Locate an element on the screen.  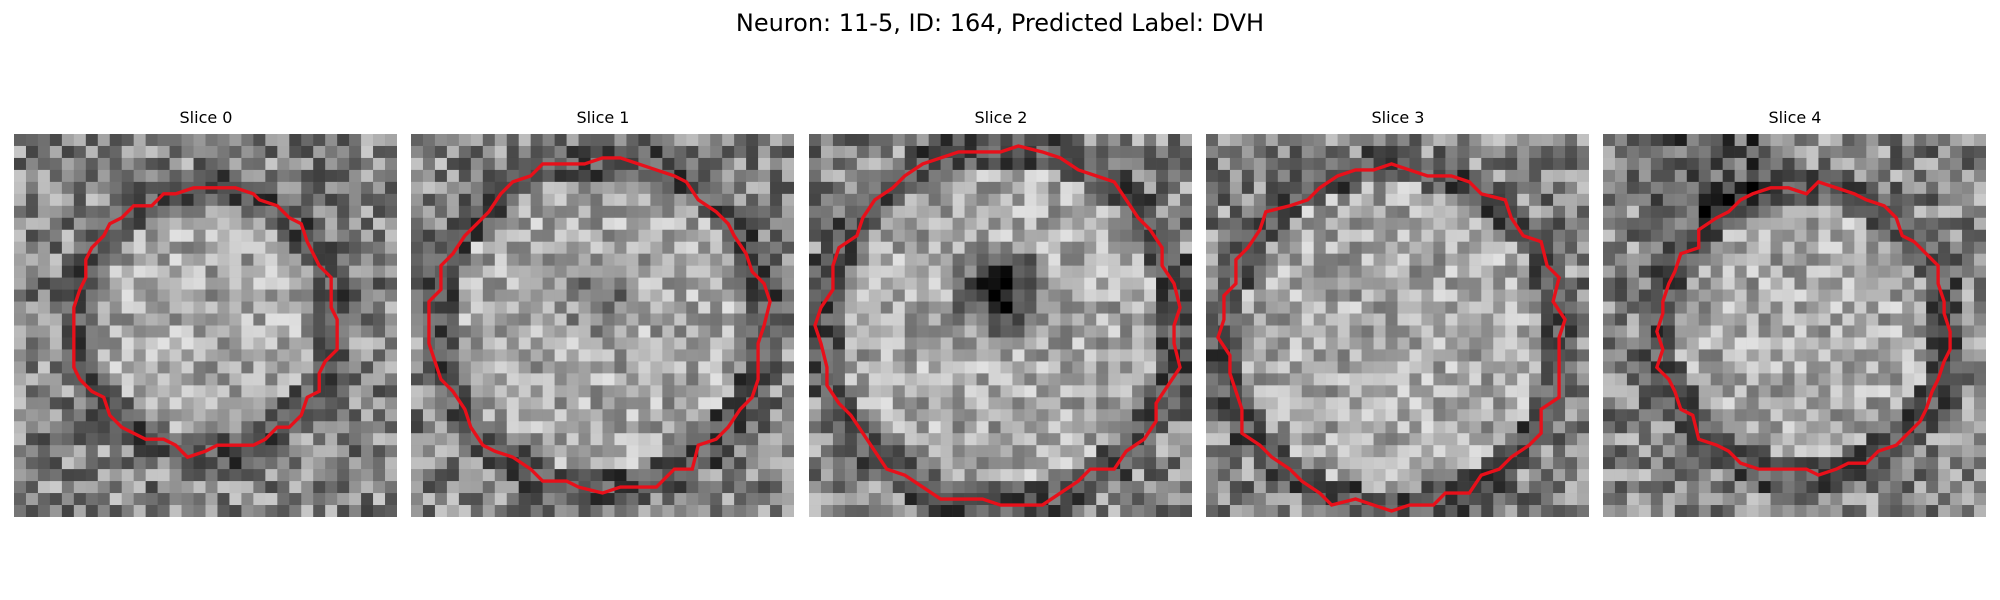
slice-panel-3: Slice 3 is located at coordinates (1398, 312).